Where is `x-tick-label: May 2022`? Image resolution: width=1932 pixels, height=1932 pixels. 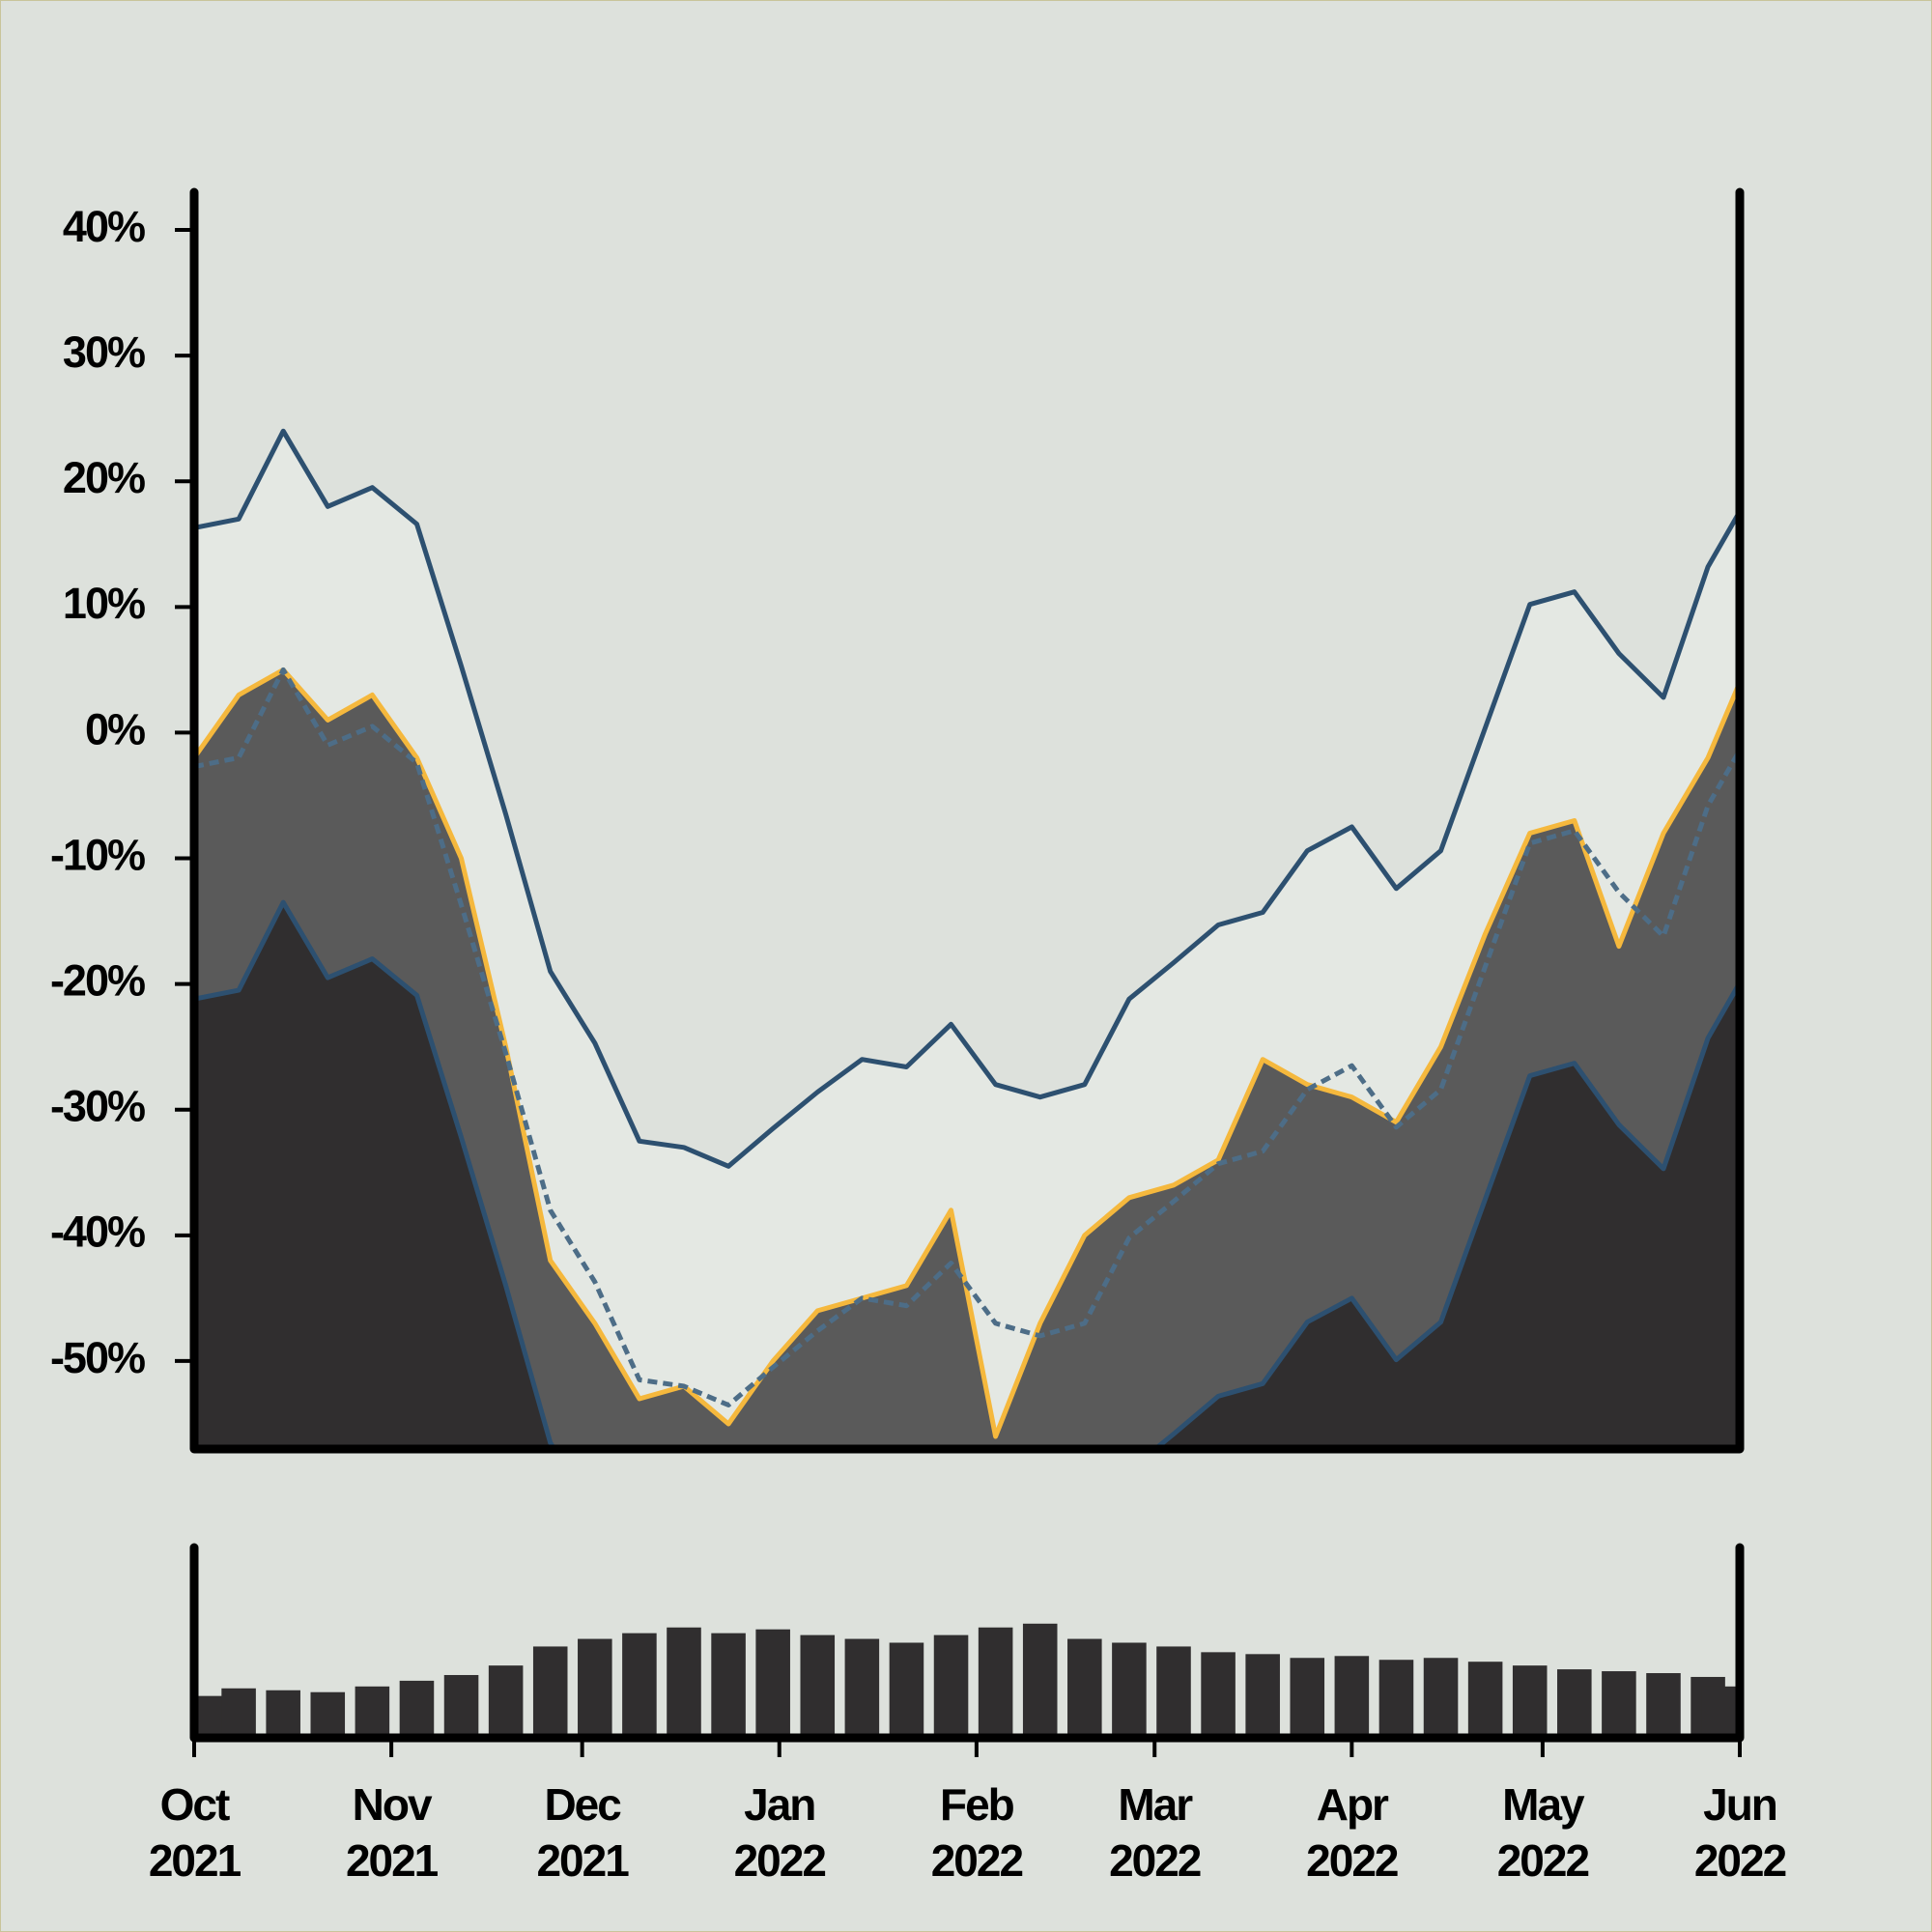
x-tick-label: May 2022 is located at coordinates (1543, 1832).